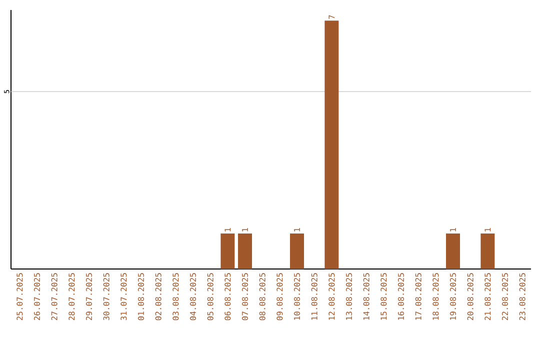 The image size is (540, 340). I want to click on x-tick-label: 27.07.2025, so click(54, 296).